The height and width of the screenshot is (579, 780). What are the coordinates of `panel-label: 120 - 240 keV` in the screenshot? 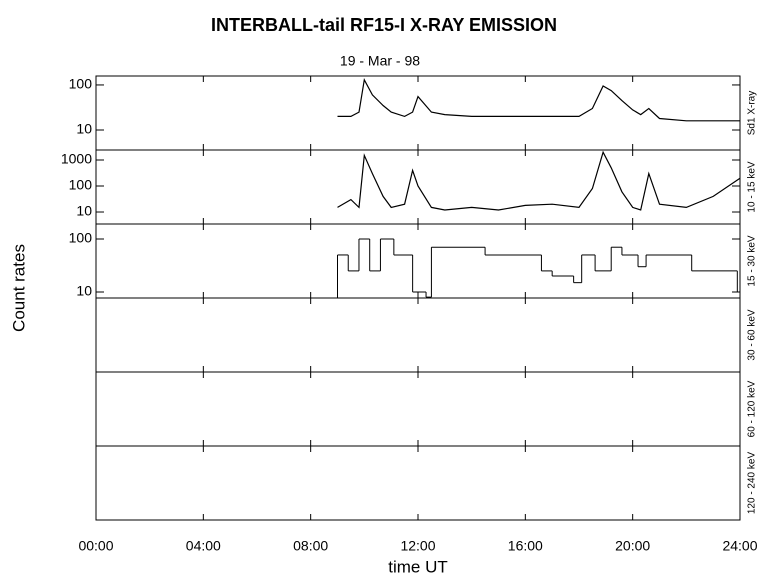 It's located at (752, 483).